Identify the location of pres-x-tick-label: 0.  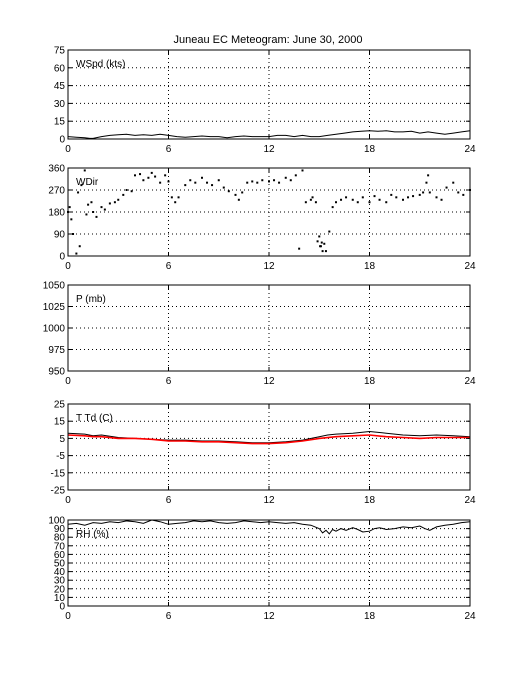
(68, 381).